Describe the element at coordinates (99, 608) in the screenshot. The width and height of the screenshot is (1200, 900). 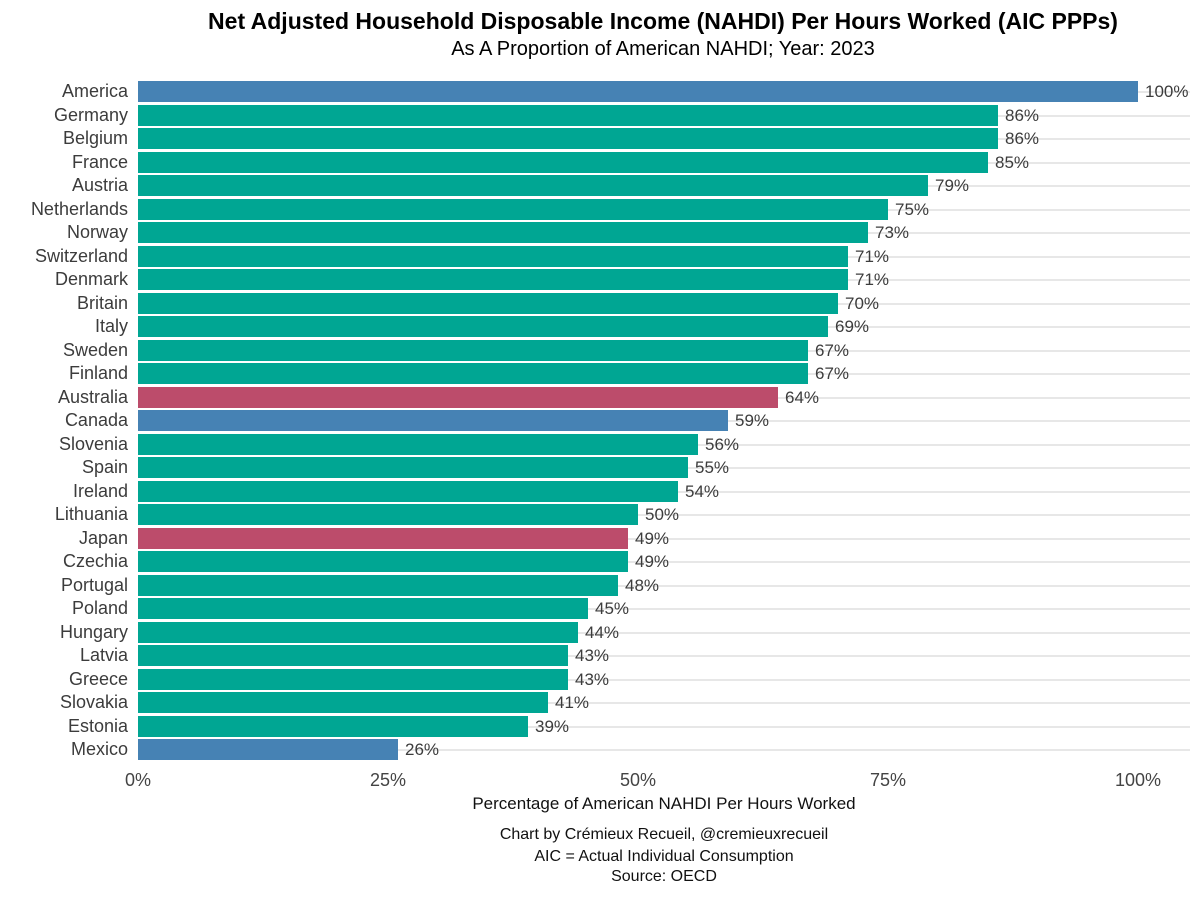
I see `category-label: Poland` at that location.